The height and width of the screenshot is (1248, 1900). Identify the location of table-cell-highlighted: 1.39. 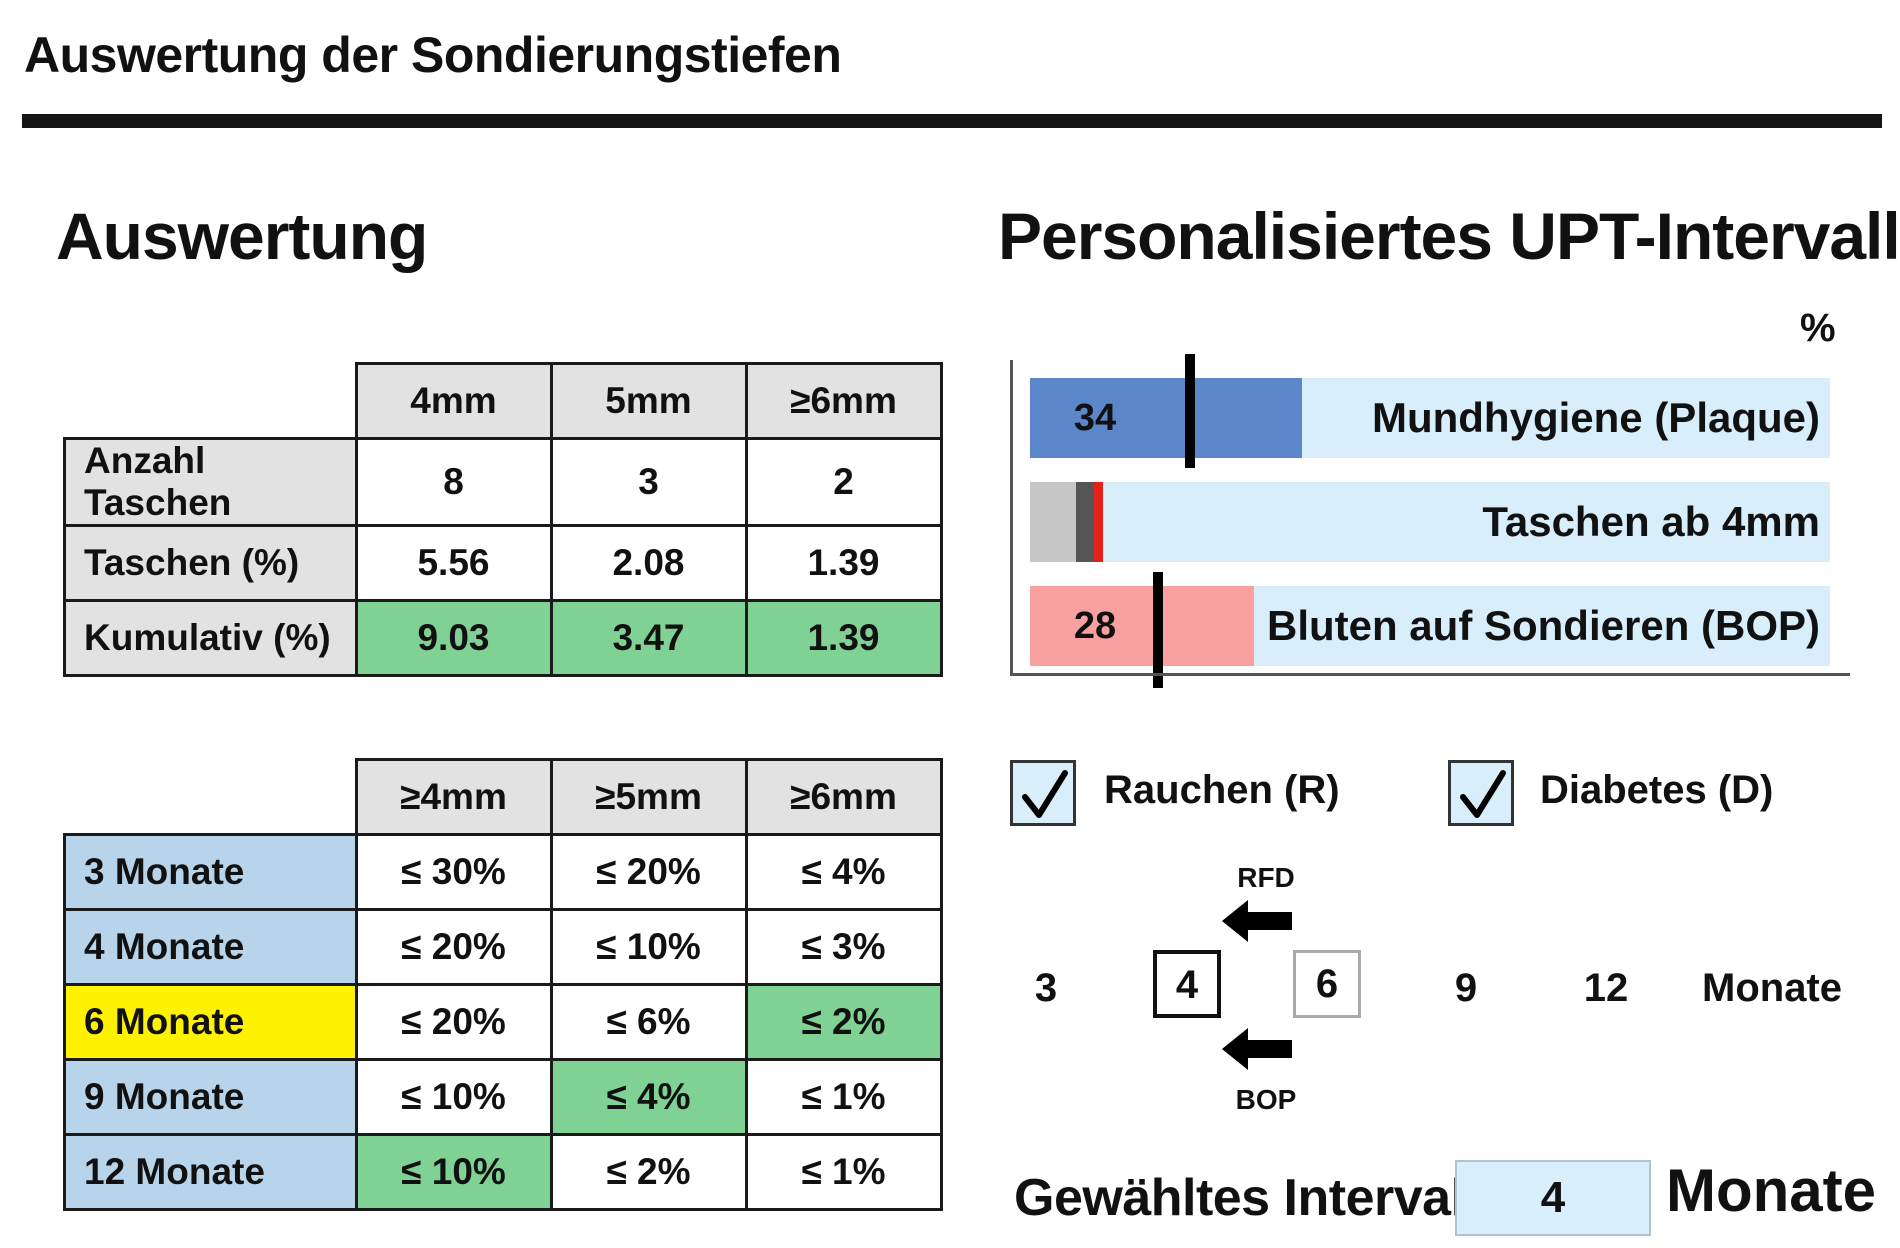
(843, 638).